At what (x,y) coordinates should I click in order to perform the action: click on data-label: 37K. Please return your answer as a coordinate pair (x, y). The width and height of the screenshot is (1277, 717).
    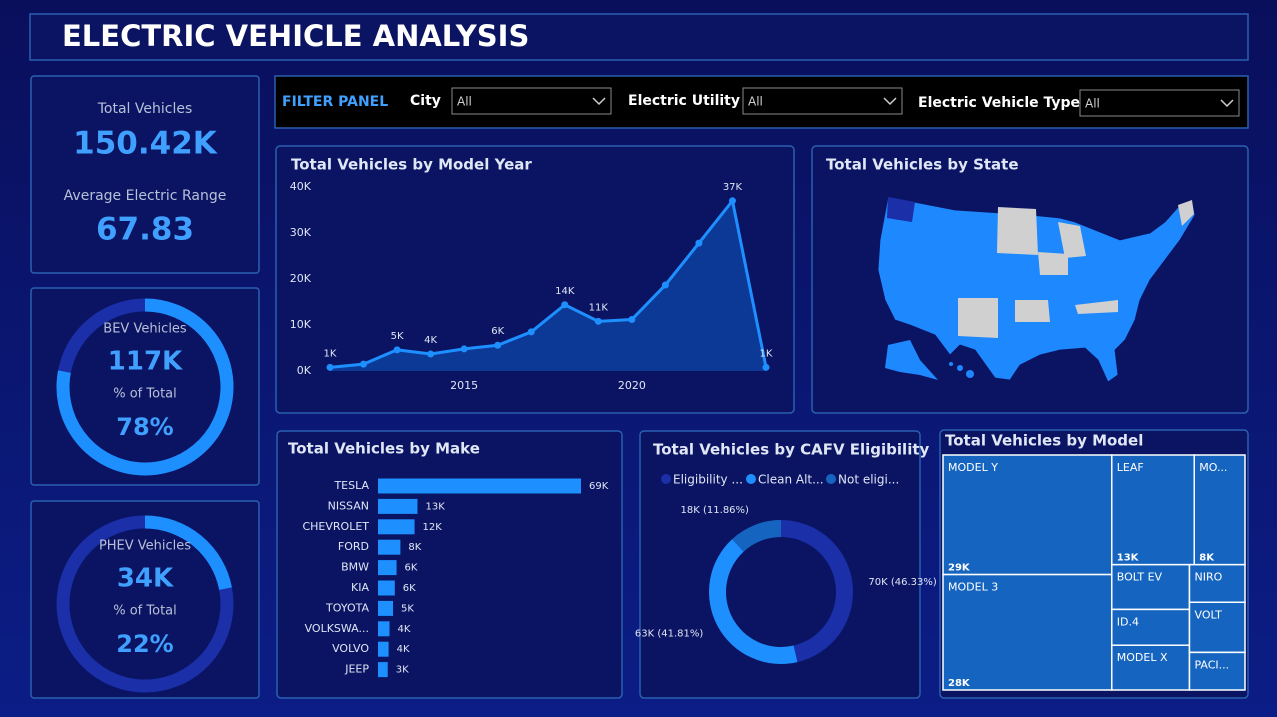
    Looking at the image, I should click on (733, 187).